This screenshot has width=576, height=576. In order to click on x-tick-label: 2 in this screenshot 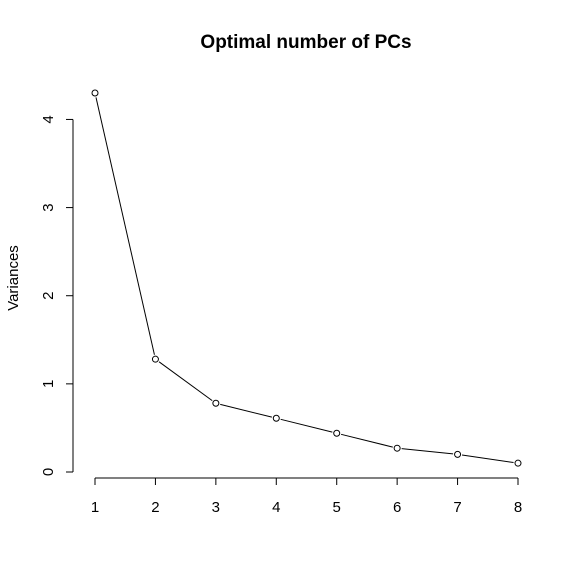, I will do `click(155, 507)`.